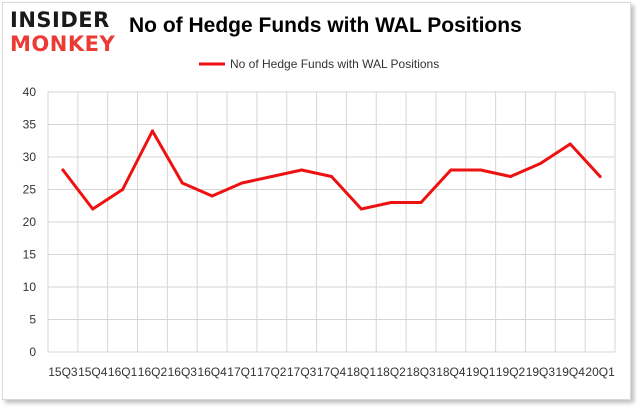  I want to click on x-tick-label: 18Q3, so click(421, 372).